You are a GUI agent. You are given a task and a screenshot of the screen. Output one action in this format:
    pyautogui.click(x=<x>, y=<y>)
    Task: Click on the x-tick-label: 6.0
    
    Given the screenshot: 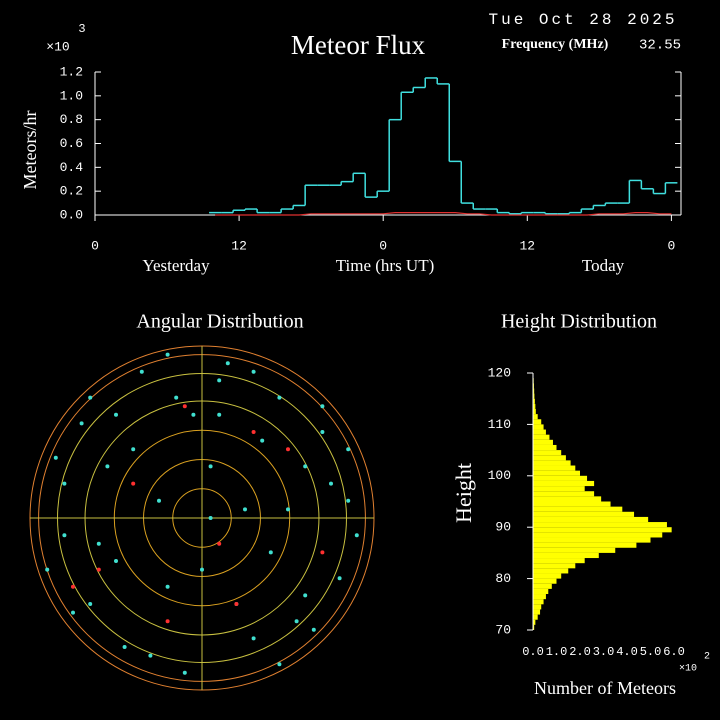 What is the action you would take?
    pyautogui.click(x=674, y=652)
    